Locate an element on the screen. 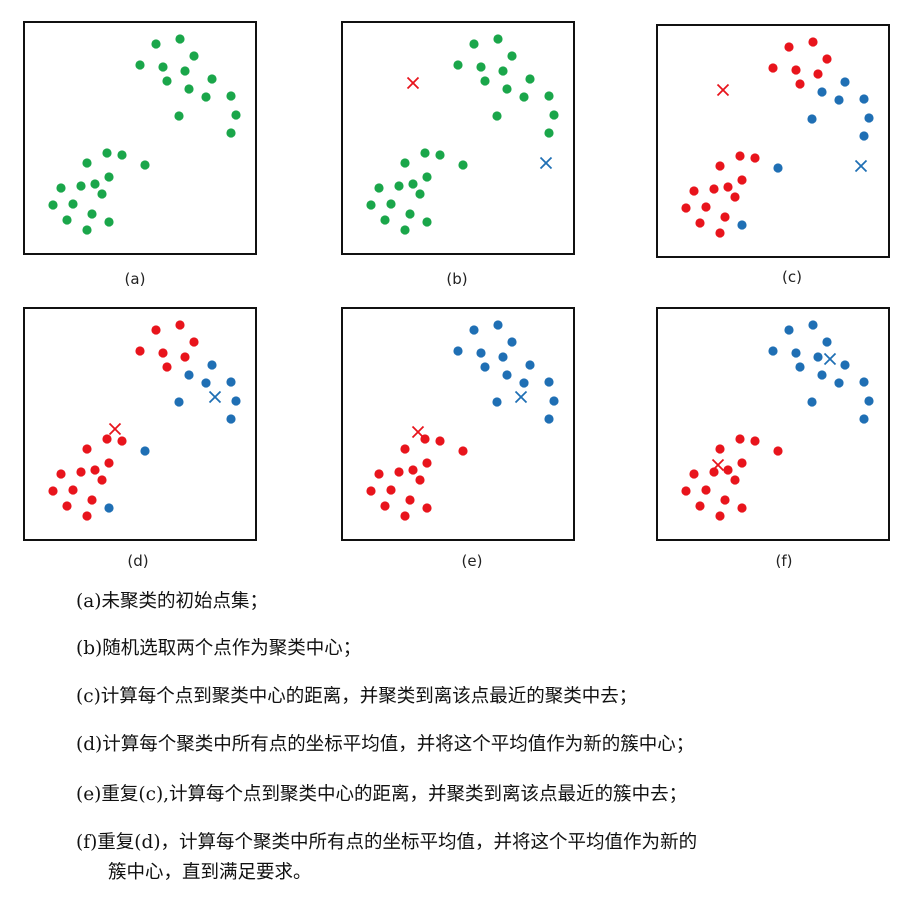 The height and width of the screenshot is (898, 913). panel-e is located at coordinates (458, 424).